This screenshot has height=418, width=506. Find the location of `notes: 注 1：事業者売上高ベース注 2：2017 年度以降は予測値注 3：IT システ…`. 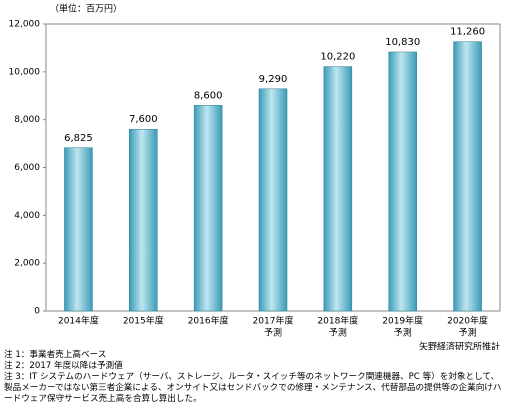

notes: 注 1：事業者売上高ベース注 2：2017 年度以降は予測値注 3：IT システ… is located at coordinates (253, 377).